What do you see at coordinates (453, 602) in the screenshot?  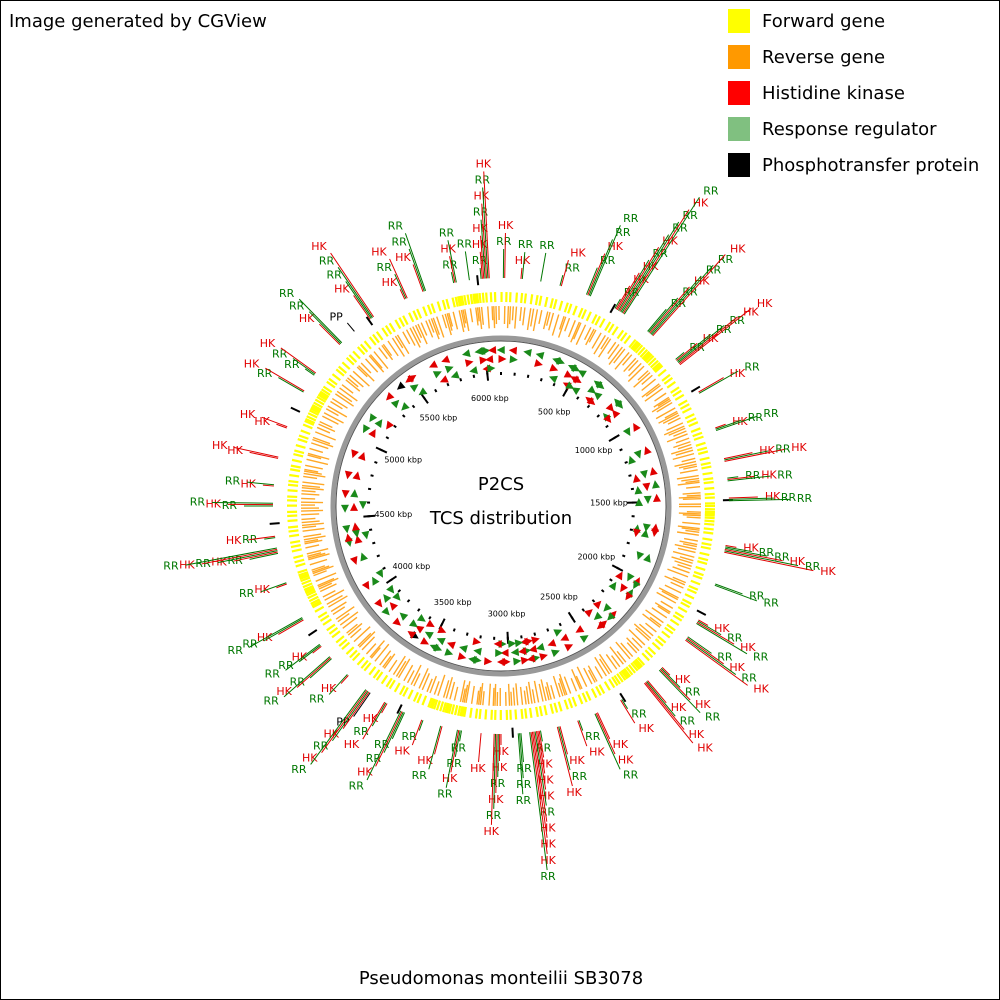 I see `tick-label: 3500 kbp` at bounding box center [453, 602].